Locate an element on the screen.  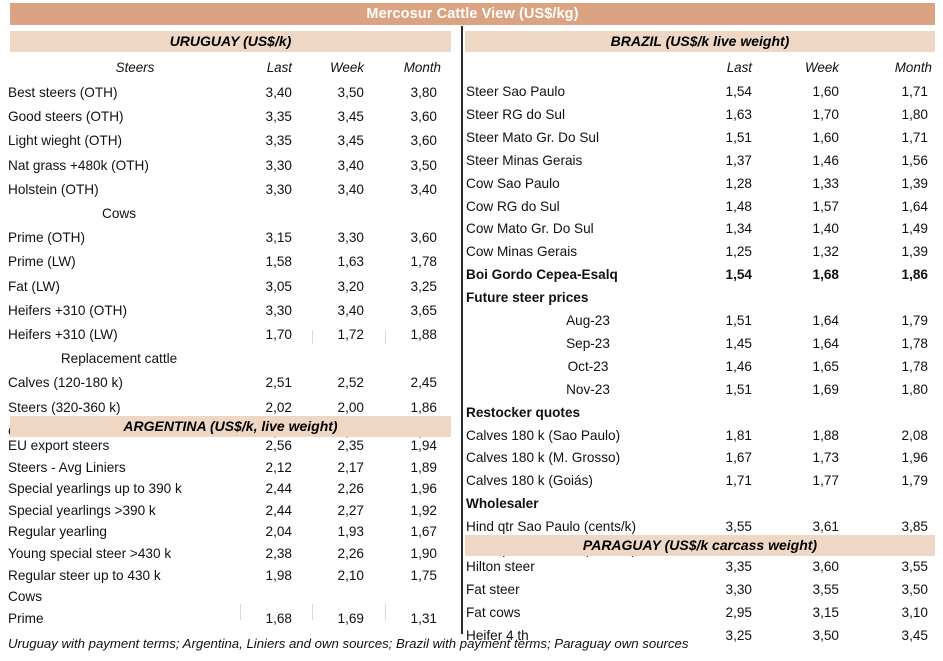
row-value-month: 1,75 is located at coordinates (423, 575).